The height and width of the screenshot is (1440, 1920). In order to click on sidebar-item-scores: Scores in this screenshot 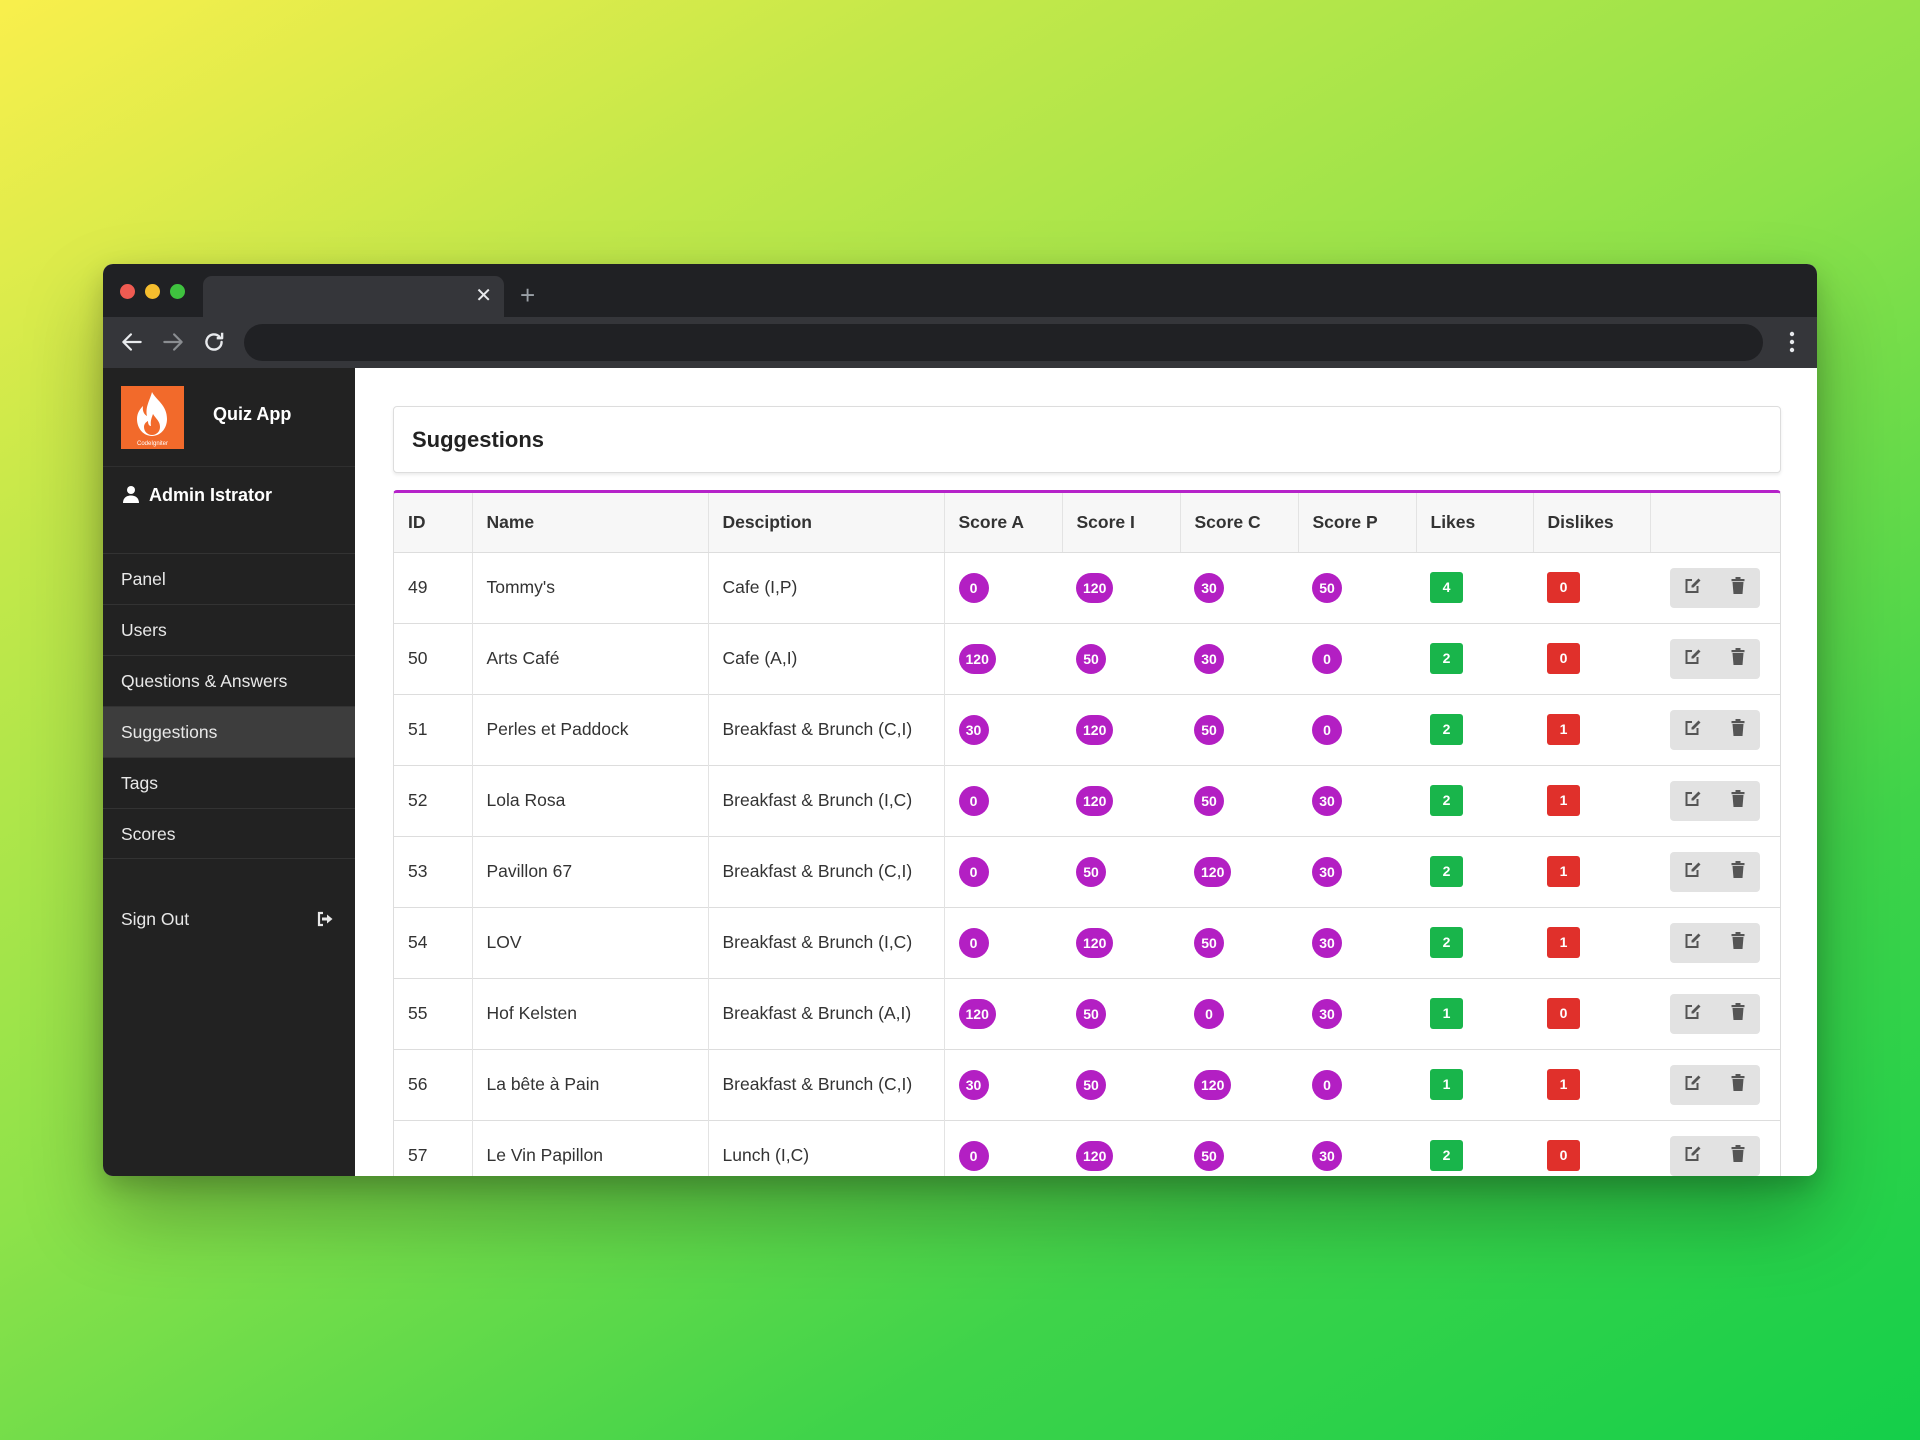, I will do `click(229, 833)`.